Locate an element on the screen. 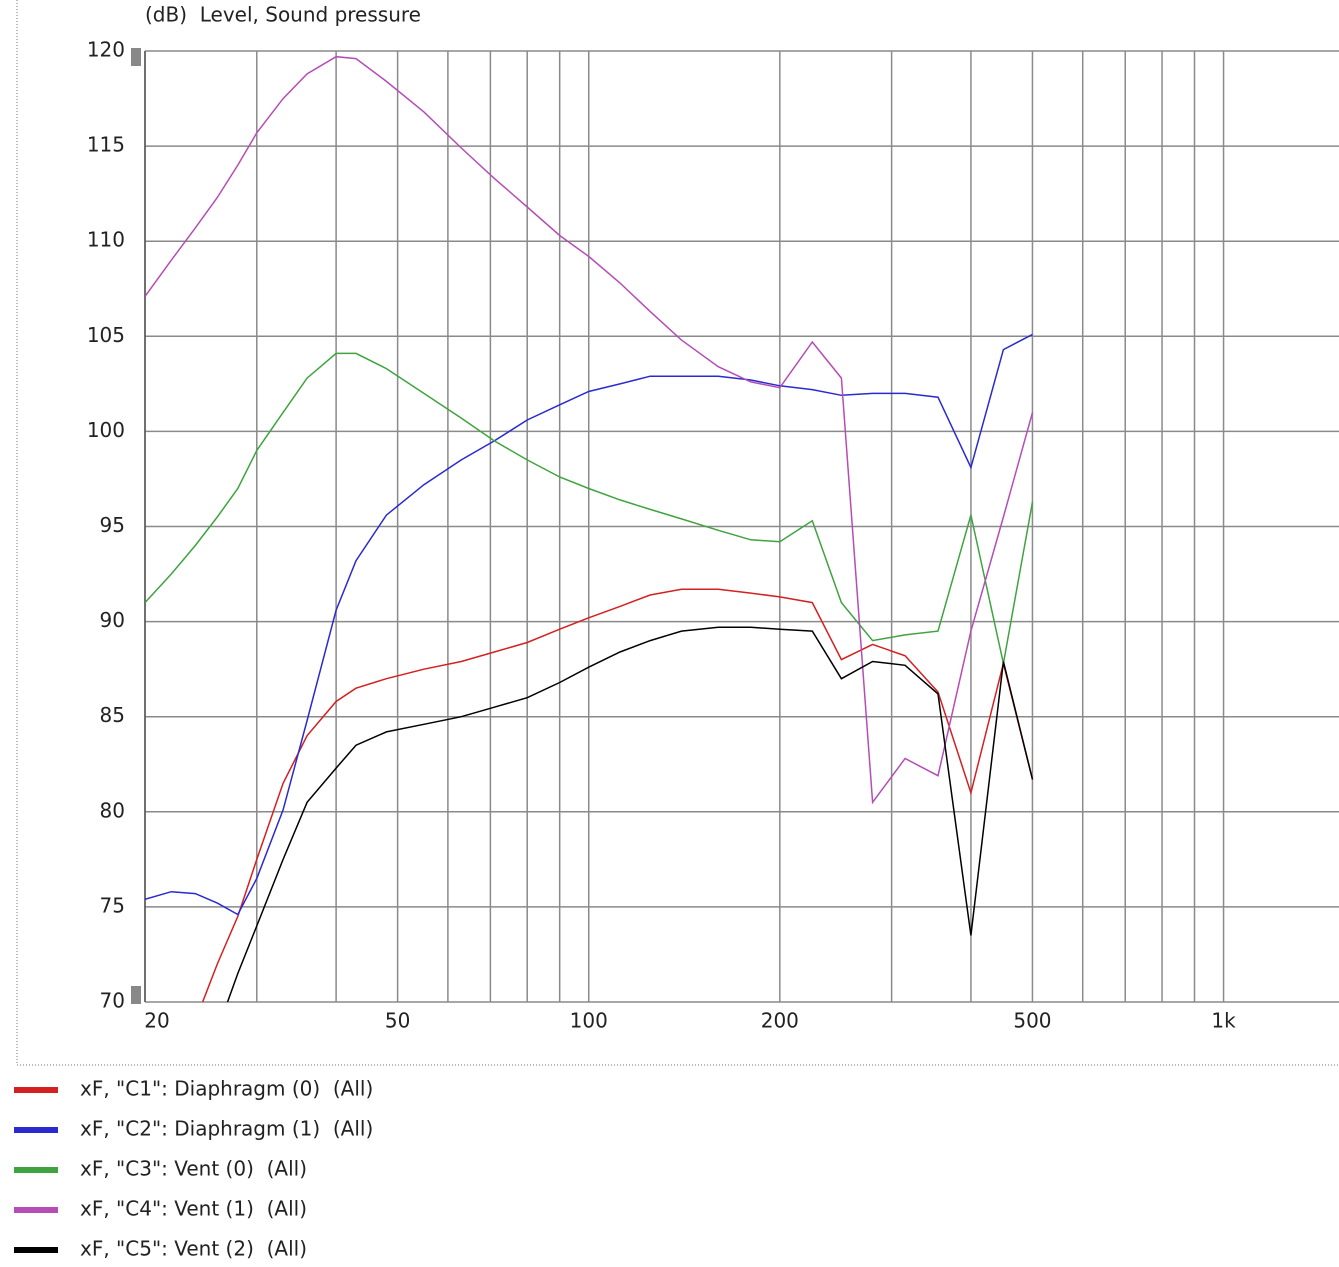 This screenshot has height=1267, width=1339. x-tick-label: 500 is located at coordinates (1032, 1021).